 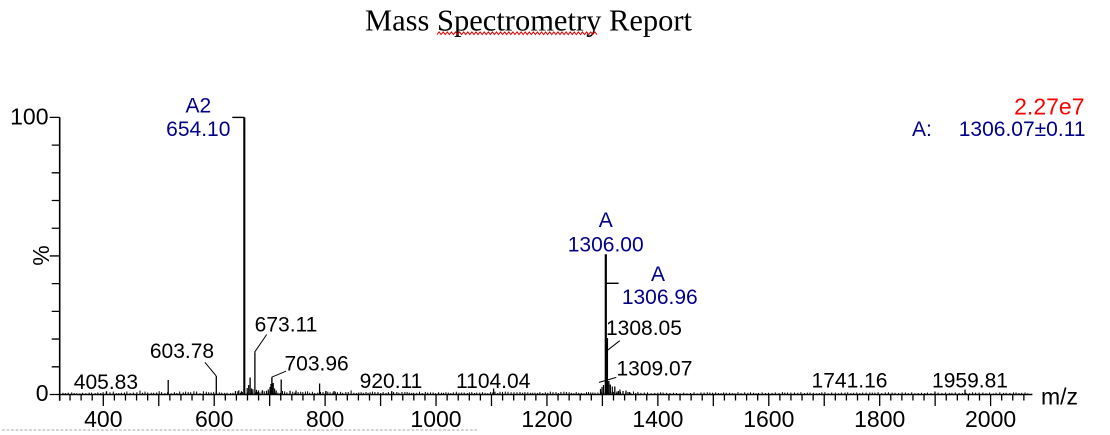 What do you see at coordinates (850, 381) in the screenshot?
I see `svg-text: 1741.16` at bounding box center [850, 381].